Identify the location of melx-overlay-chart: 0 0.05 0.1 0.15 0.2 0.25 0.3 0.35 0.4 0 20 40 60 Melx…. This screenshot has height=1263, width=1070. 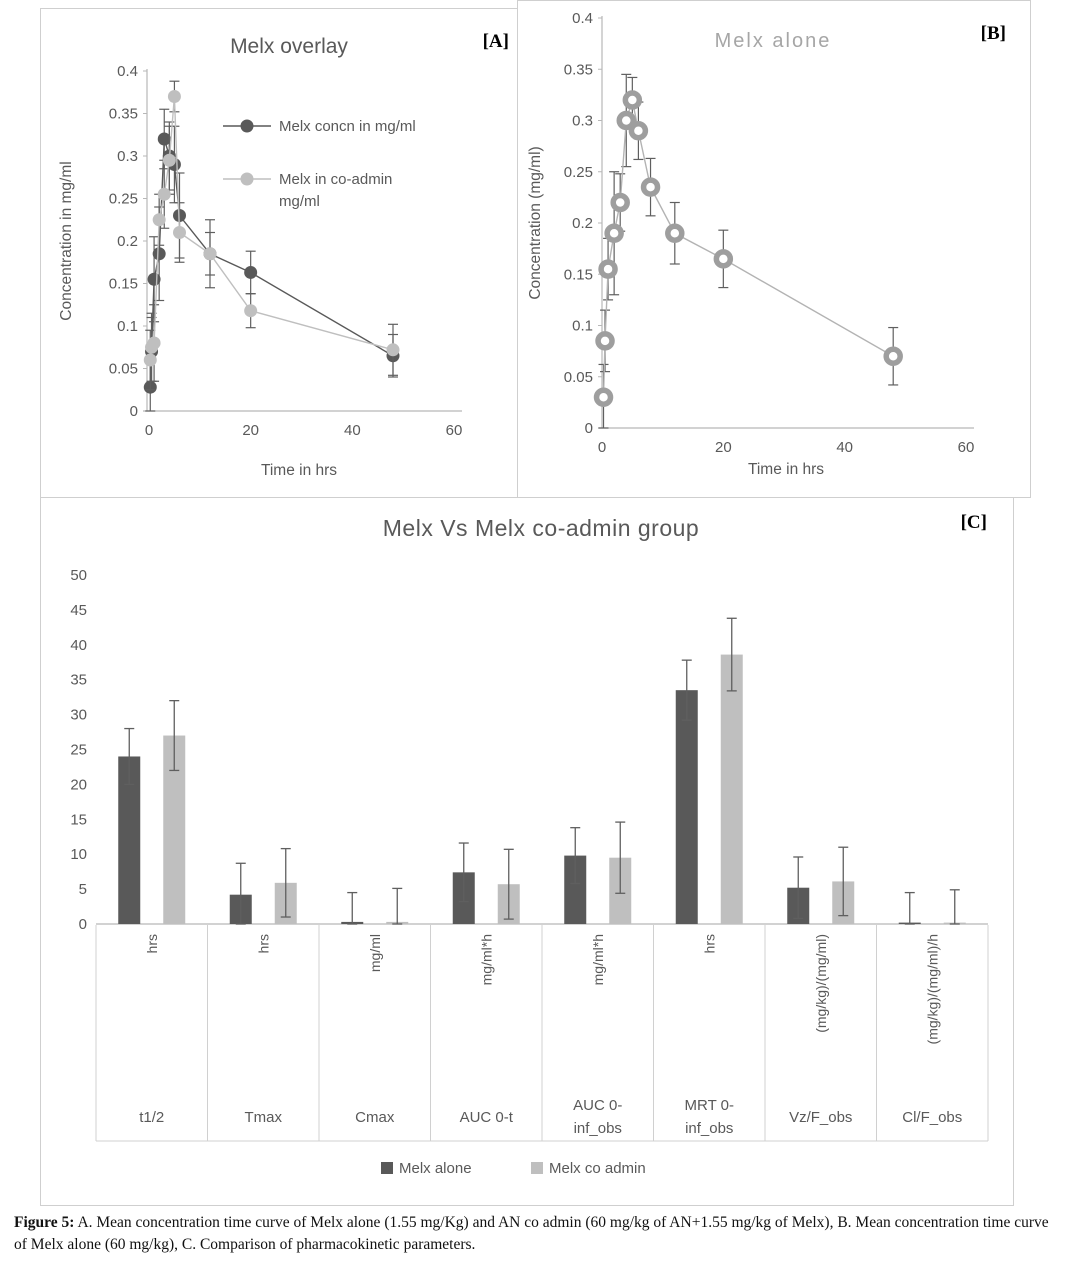
(260, 257).